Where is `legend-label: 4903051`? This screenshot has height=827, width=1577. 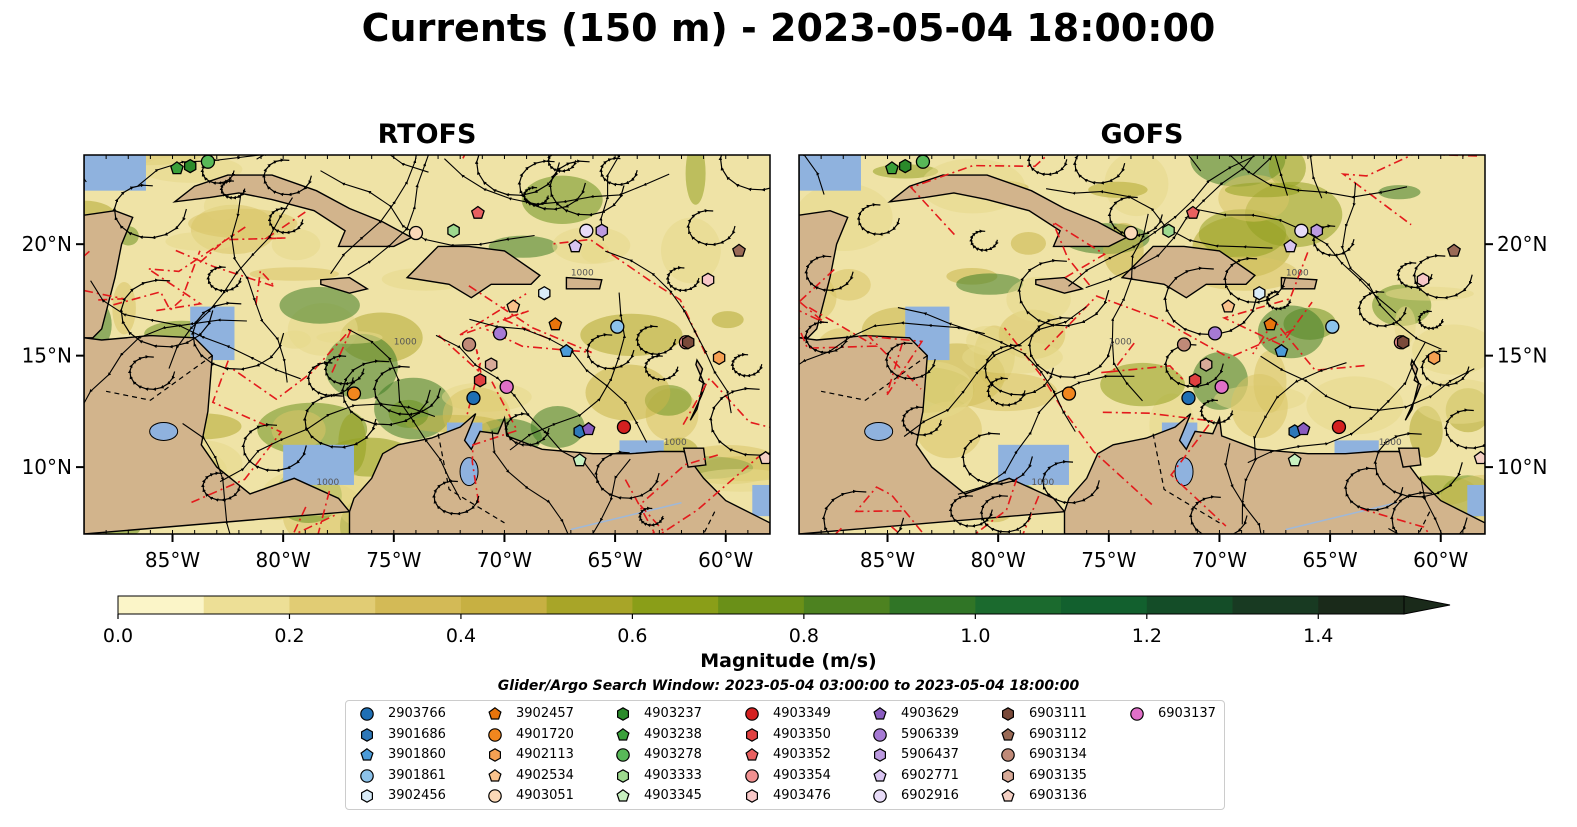
legend-label: 4903051 is located at coordinates (545, 795).